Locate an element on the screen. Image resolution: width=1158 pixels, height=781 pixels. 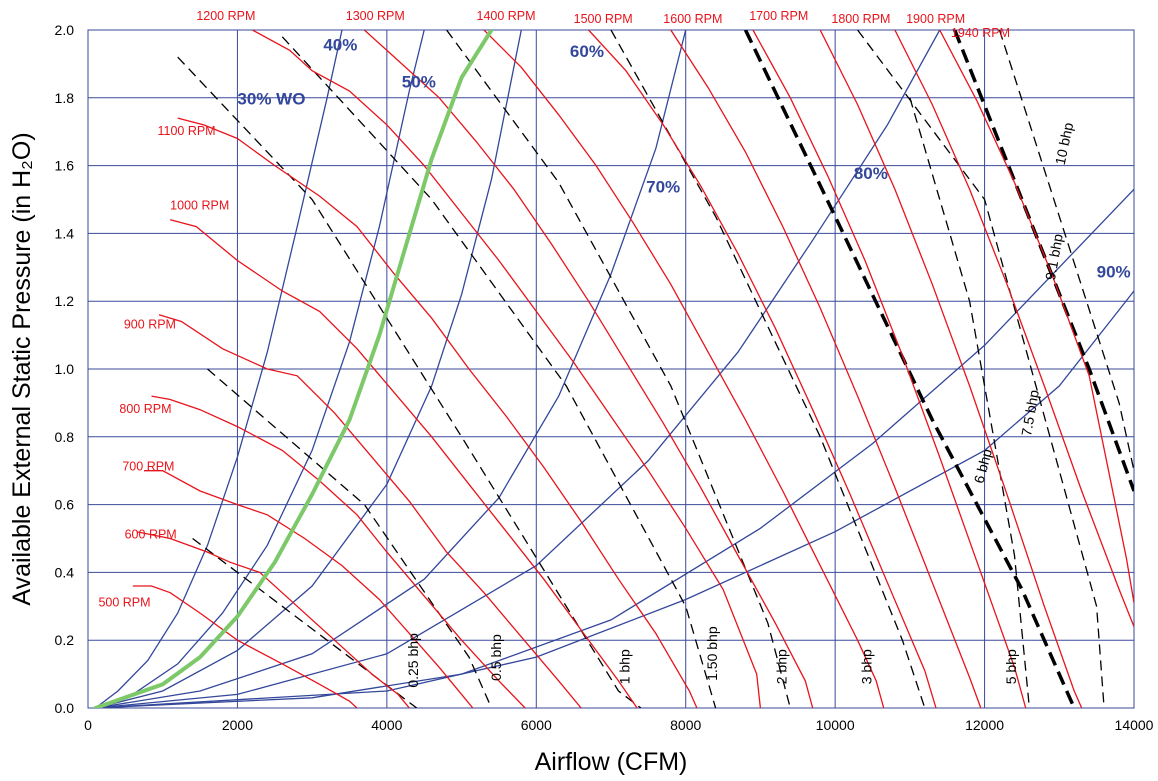
bhp-label-2-bhp: 2 bhp is located at coordinates (782, 666).